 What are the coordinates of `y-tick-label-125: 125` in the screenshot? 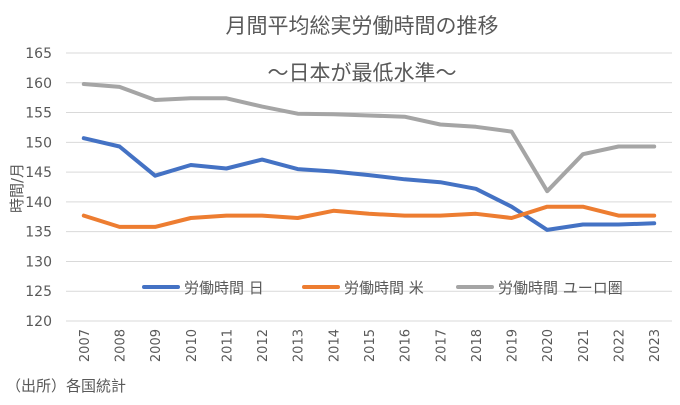 It's located at (38, 292).